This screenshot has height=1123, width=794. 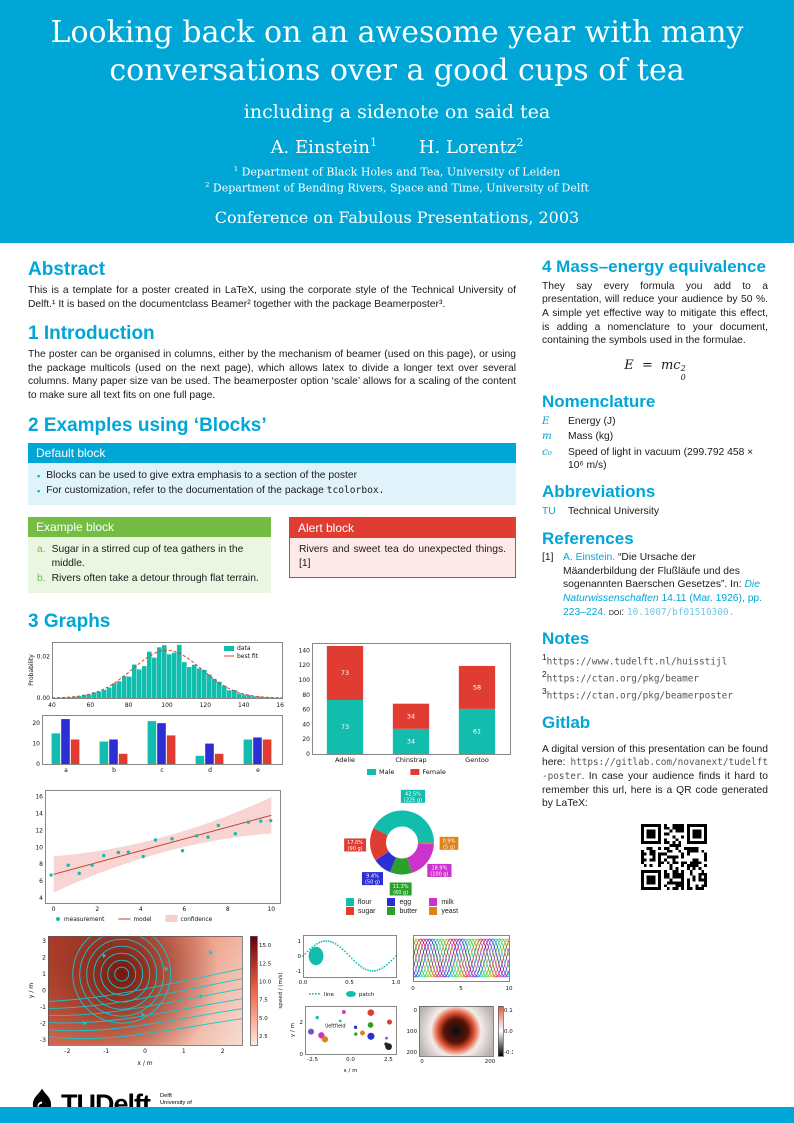 I want to click on note-1: 1https://www.tudelft.nl/huisstijl, so click(x=635, y=659).